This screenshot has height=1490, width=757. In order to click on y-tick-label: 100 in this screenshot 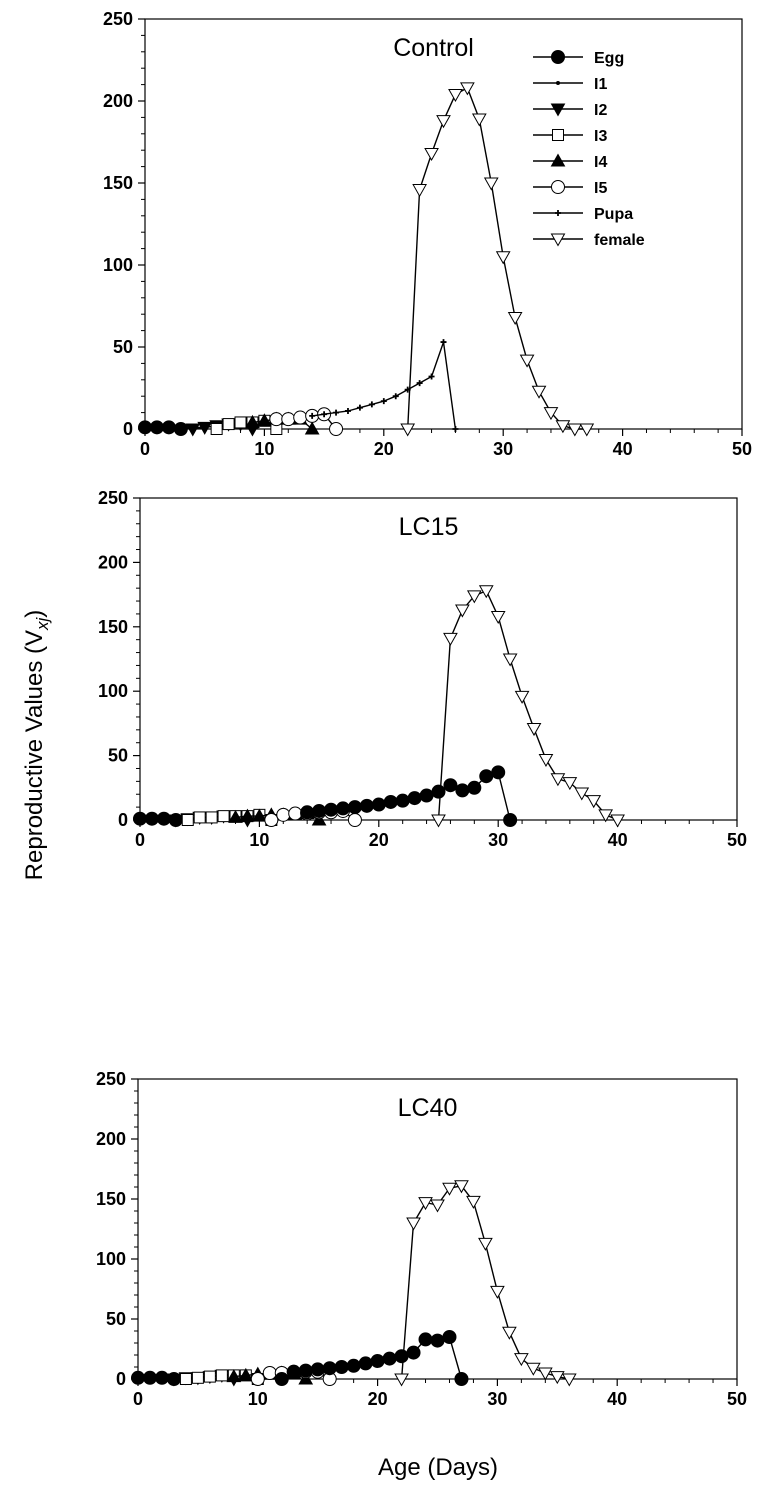, I will do `click(111, 1259)`.